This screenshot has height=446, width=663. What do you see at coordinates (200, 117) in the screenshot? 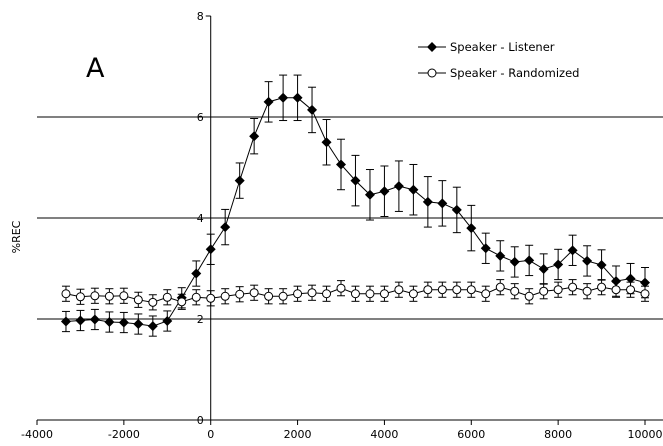
I see `y-tick-label: 6` at bounding box center [200, 117].